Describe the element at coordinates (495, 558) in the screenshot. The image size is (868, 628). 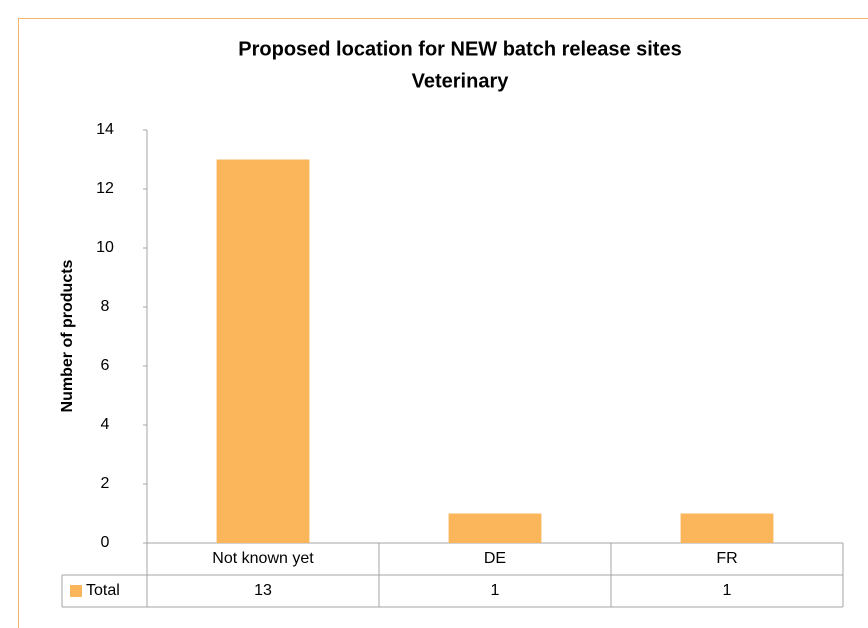
I see `x-tick-label: DE` at that location.